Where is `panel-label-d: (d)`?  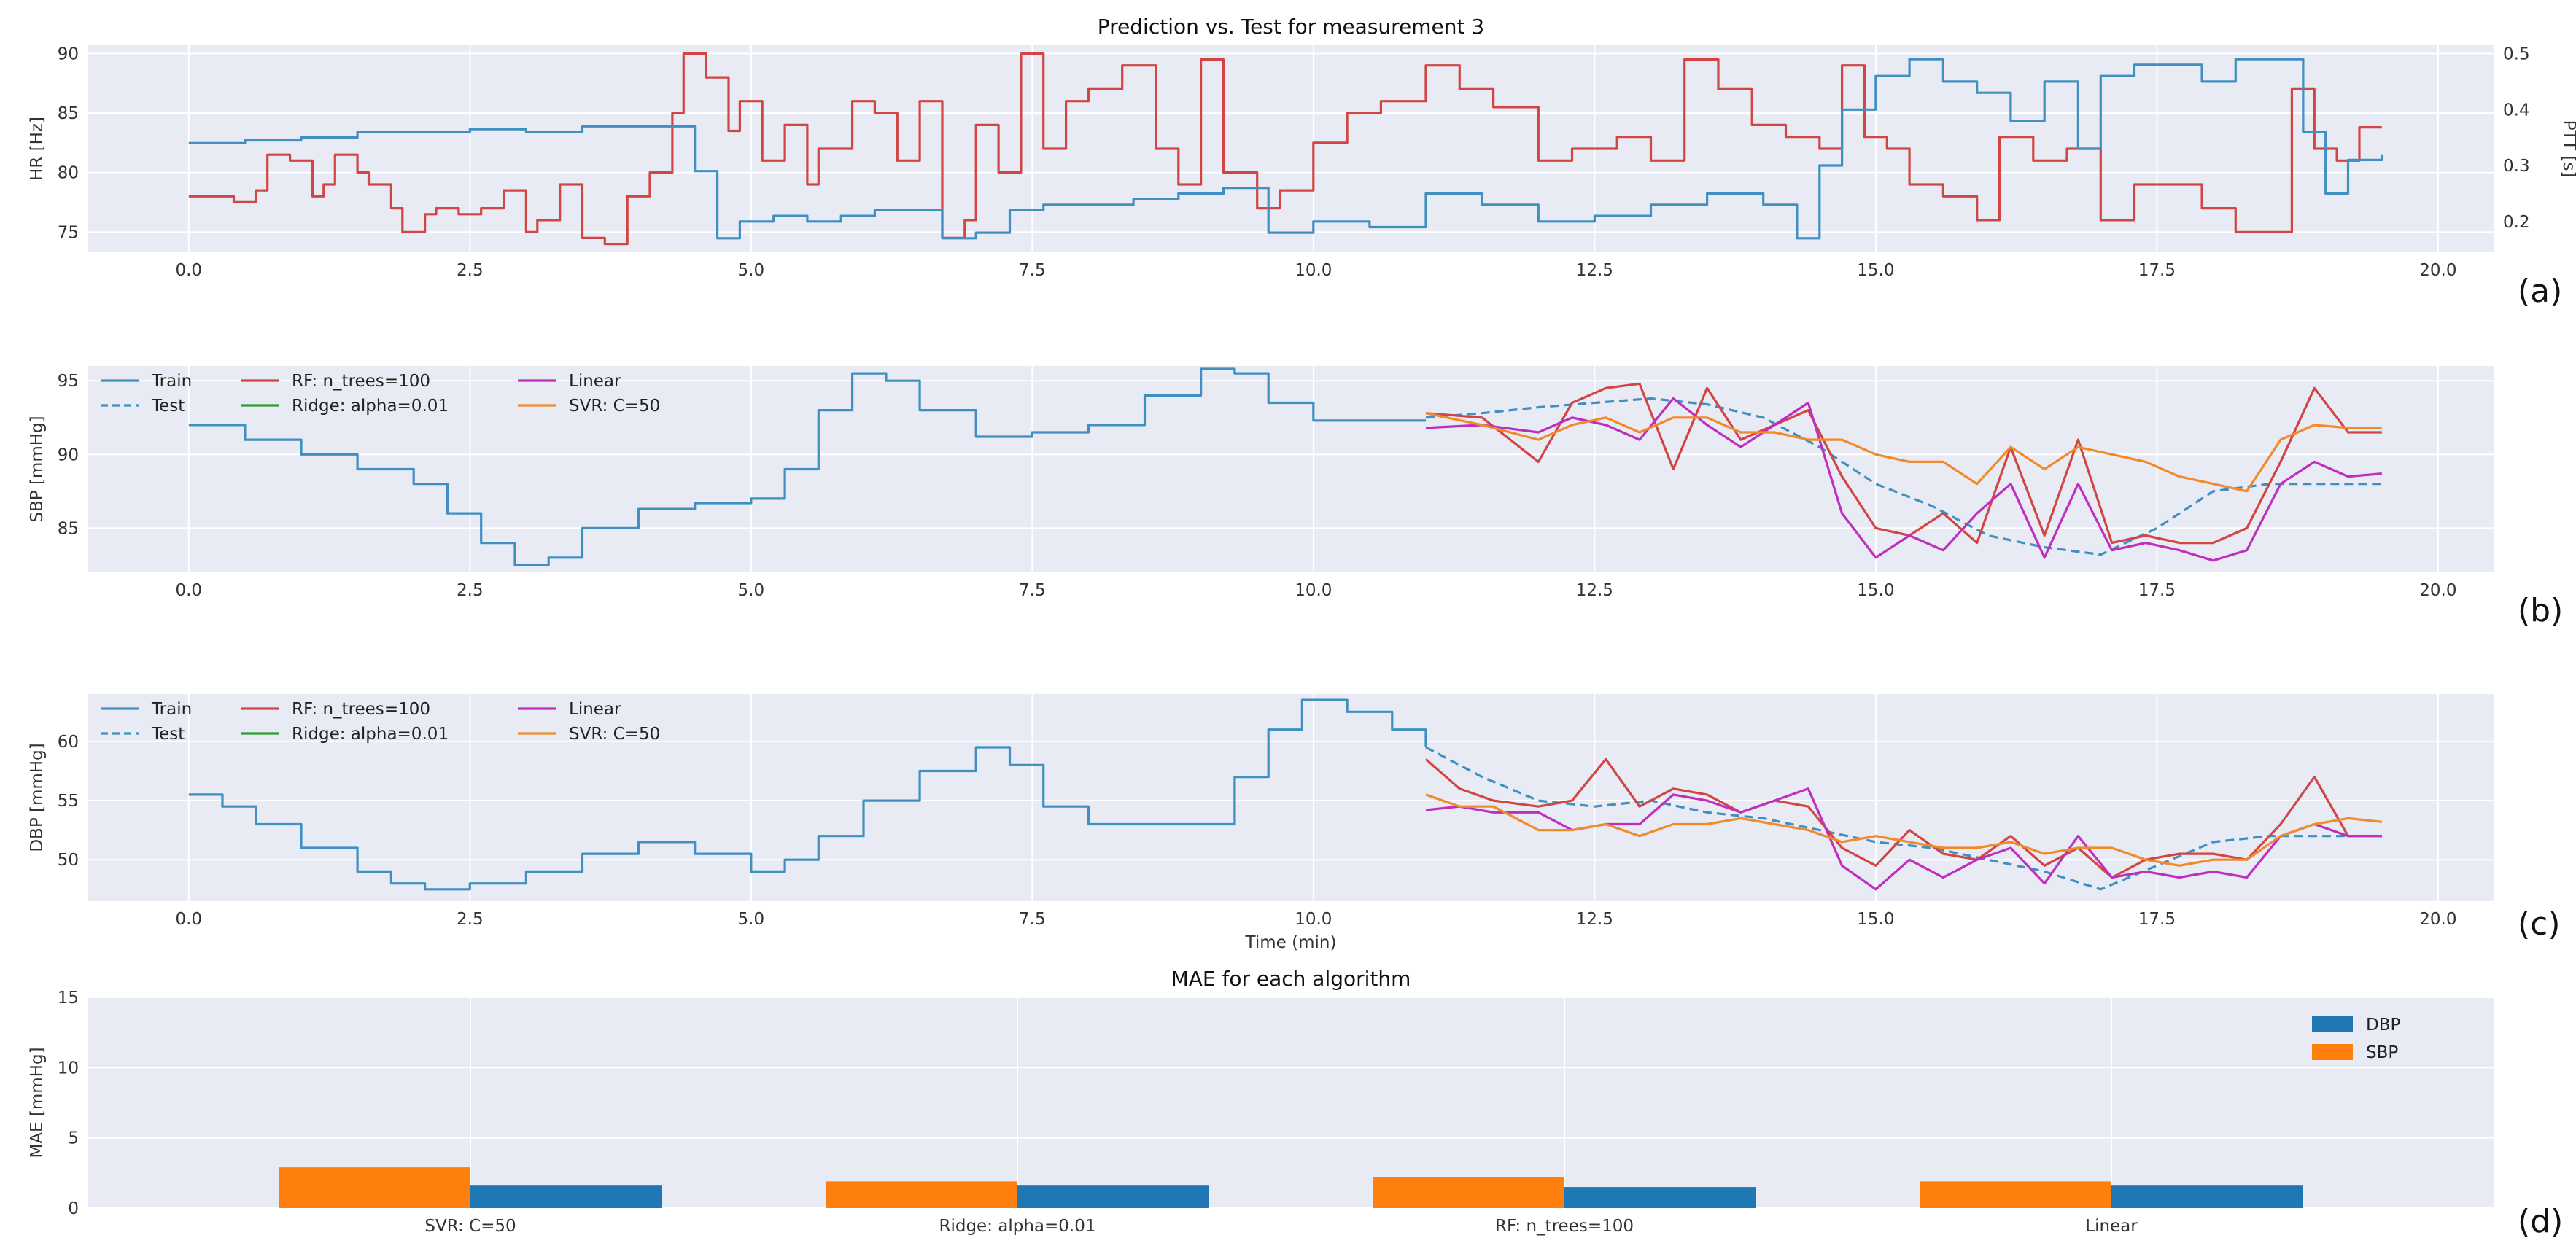
panel-label-d: (d) is located at coordinates (2541, 1221).